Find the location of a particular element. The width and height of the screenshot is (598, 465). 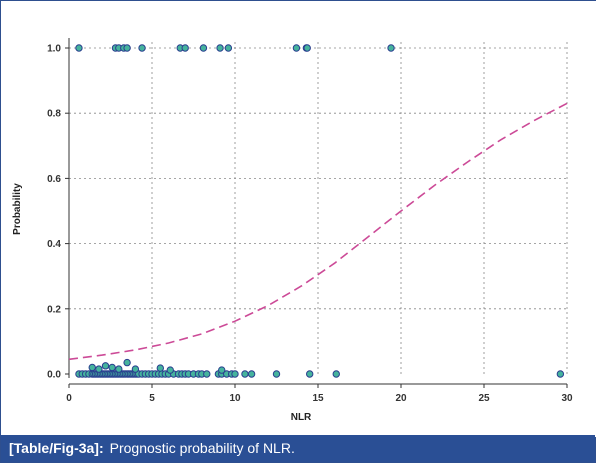

y-tick-label: 1.0 is located at coordinates (54, 49).